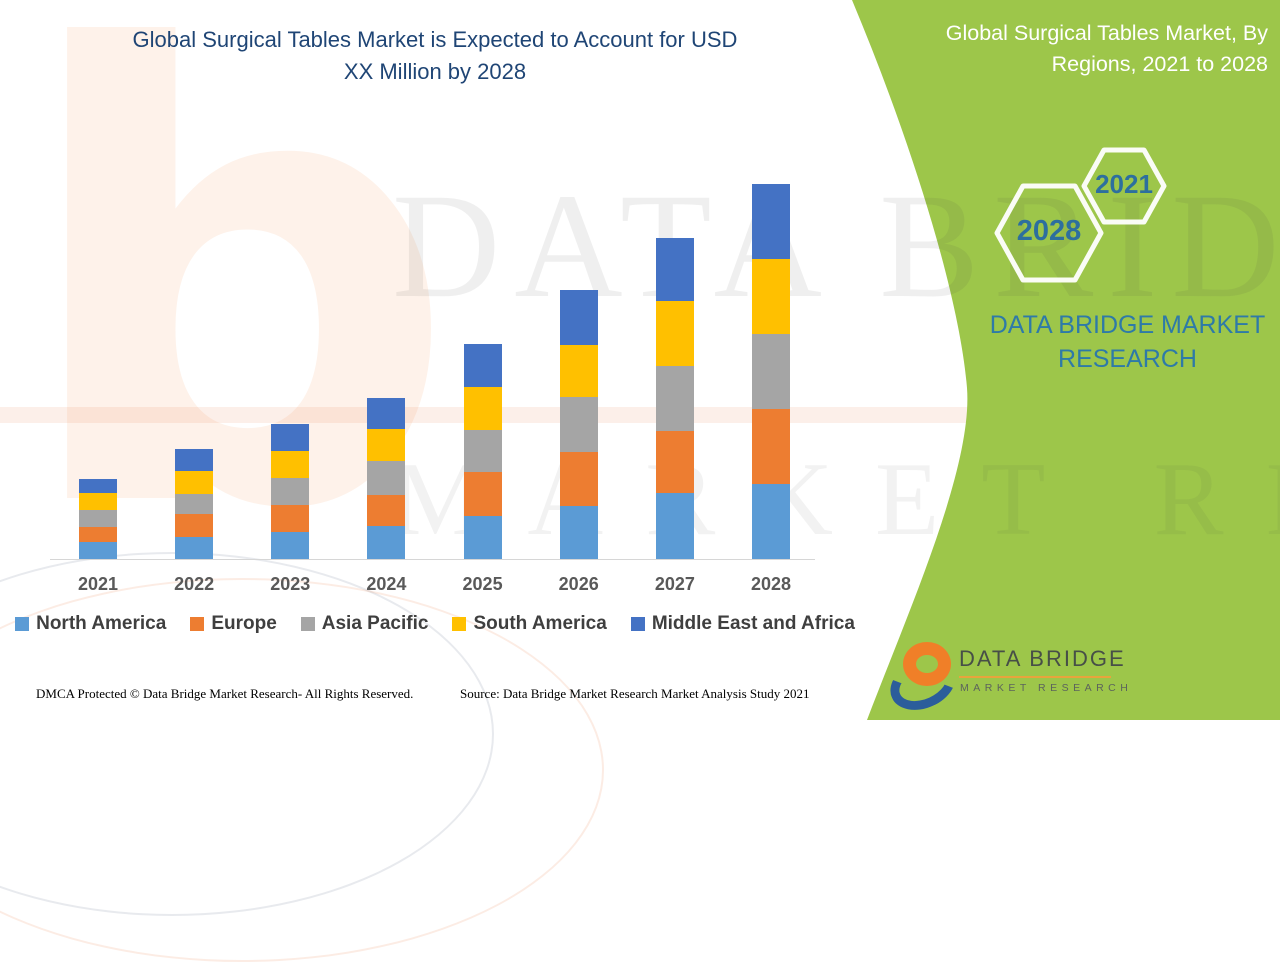 The width and height of the screenshot is (1280, 962). Describe the element at coordinates (674, 584) in the screenshot. I see `x-axis-label-2027: 2027` at that location.